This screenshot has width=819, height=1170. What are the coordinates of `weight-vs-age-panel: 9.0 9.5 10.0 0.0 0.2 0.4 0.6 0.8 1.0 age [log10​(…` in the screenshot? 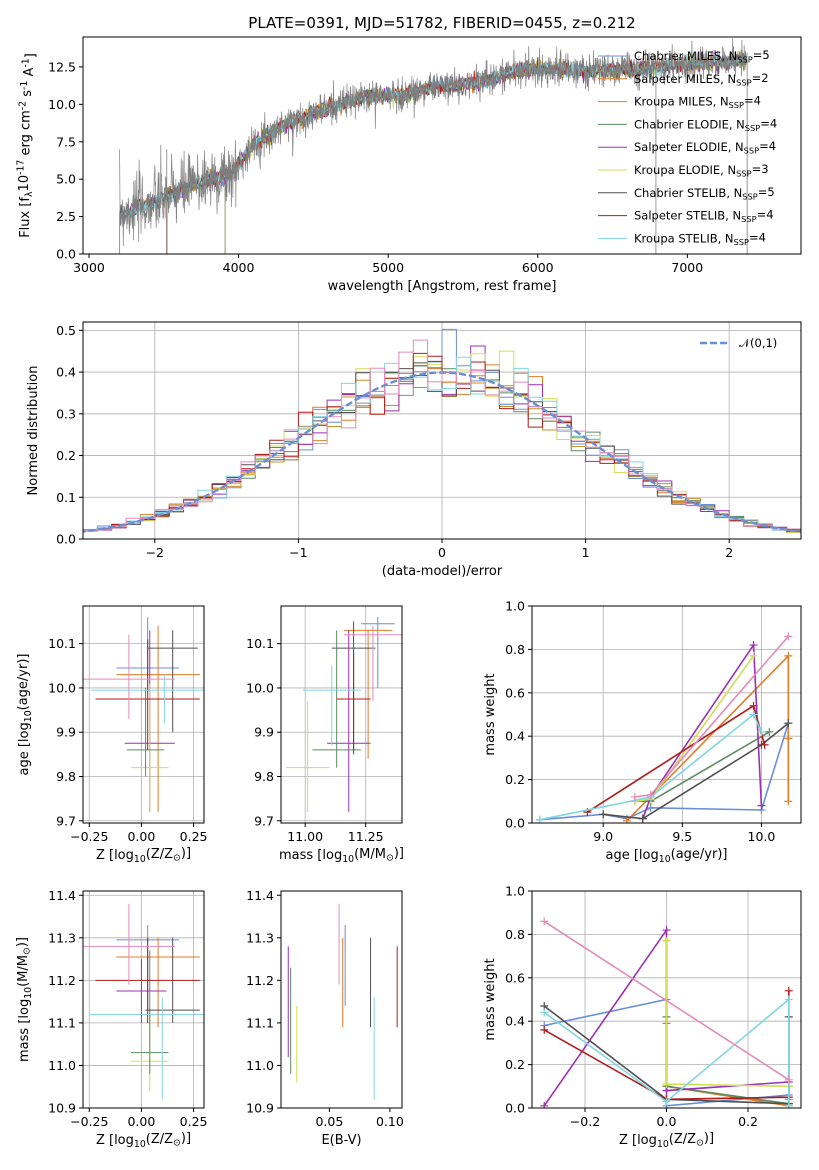 It's located at (642, 732).